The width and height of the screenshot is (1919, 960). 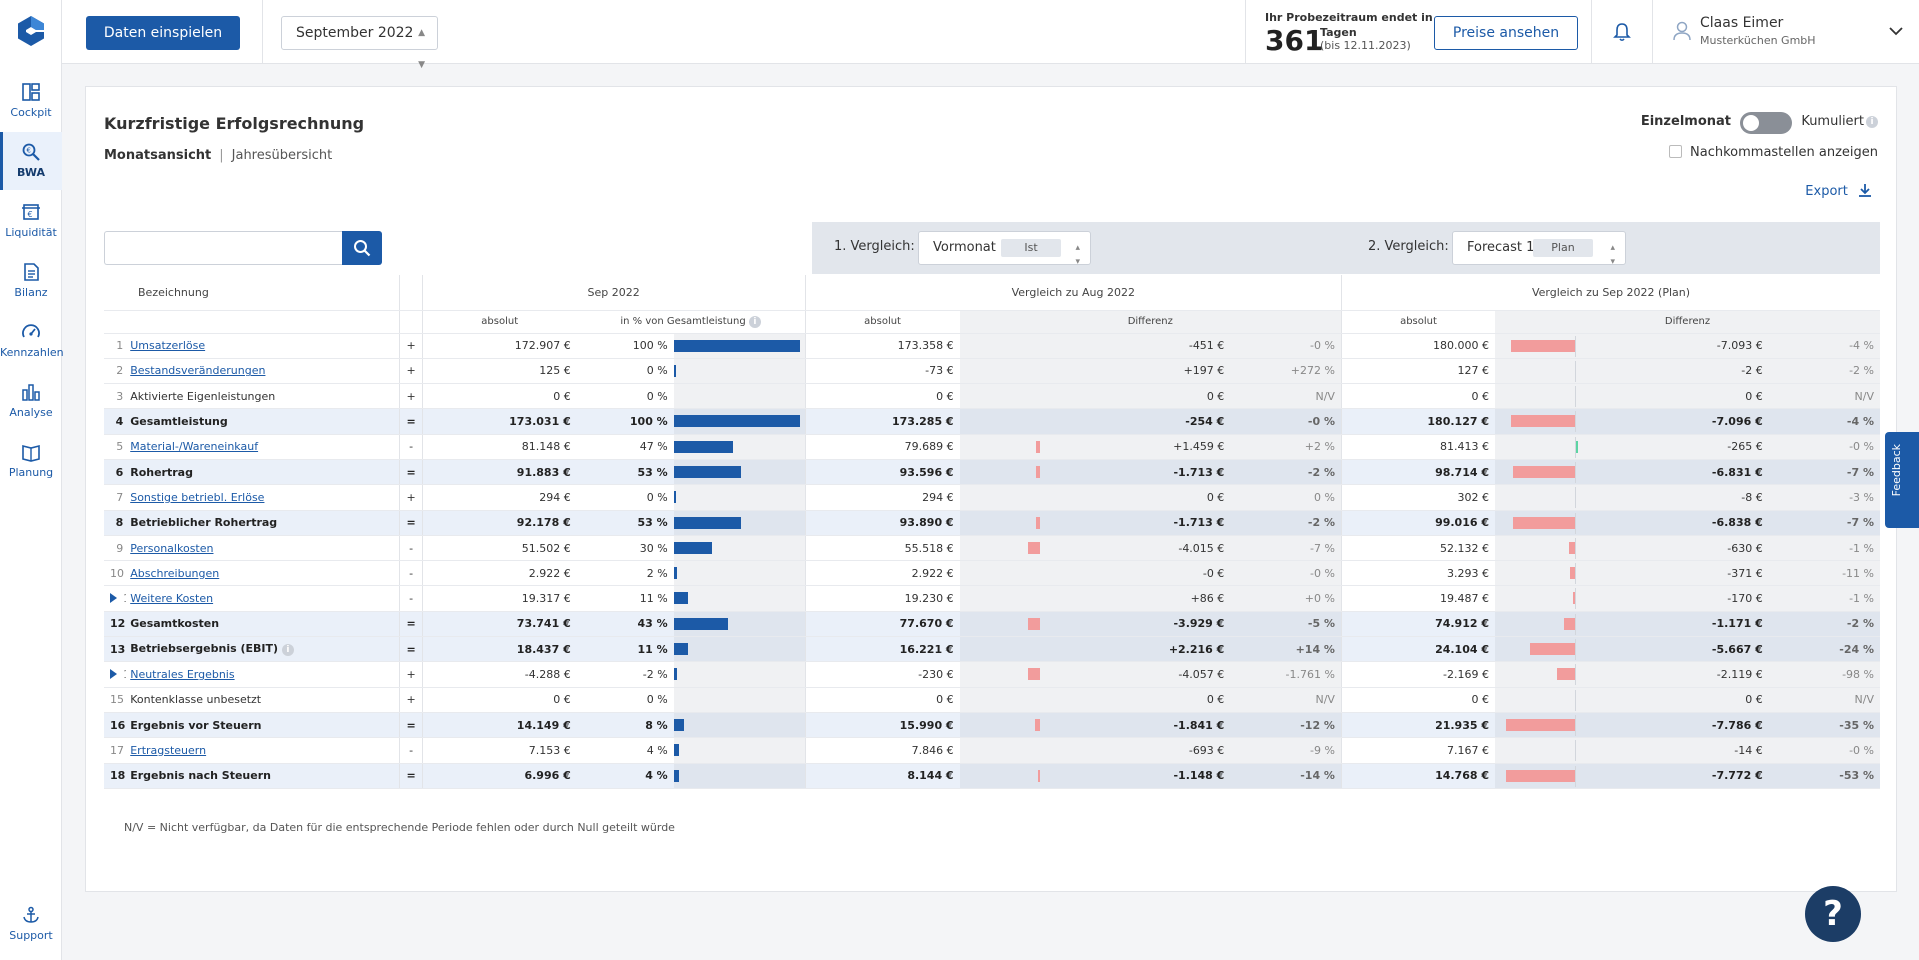 What do you see at coordinates (31, 412) in the screenshot?
I see `sidebar-item-label: Analyse` at bounding box center [31, 412].